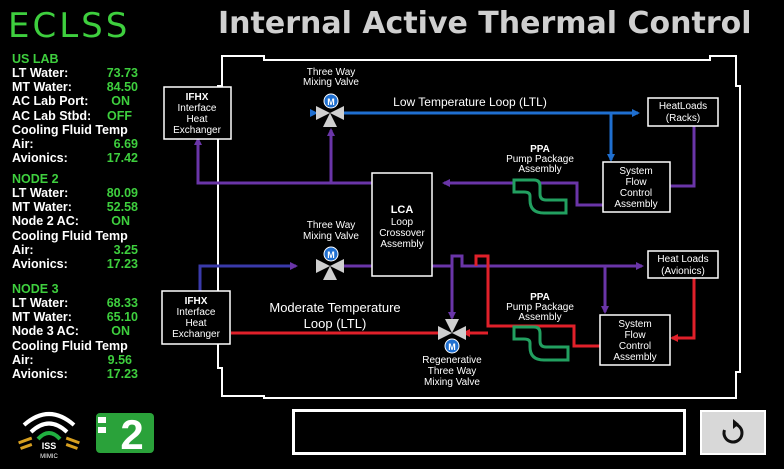 The height and width of the screenshot is (469, 784). Describe the element at coordinates (35, 289) in the screenshot. I see `node3-title: NODE 3` at that location.